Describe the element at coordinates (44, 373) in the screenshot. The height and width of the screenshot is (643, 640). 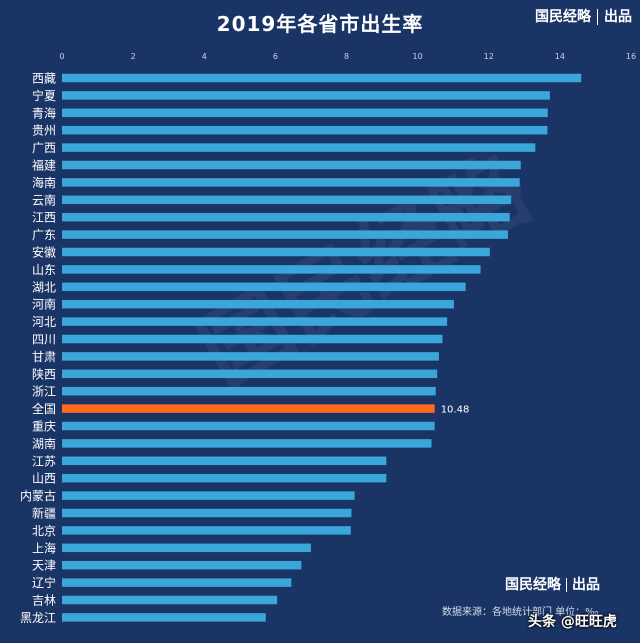
I see `y-category-label: 陕西` at that location.